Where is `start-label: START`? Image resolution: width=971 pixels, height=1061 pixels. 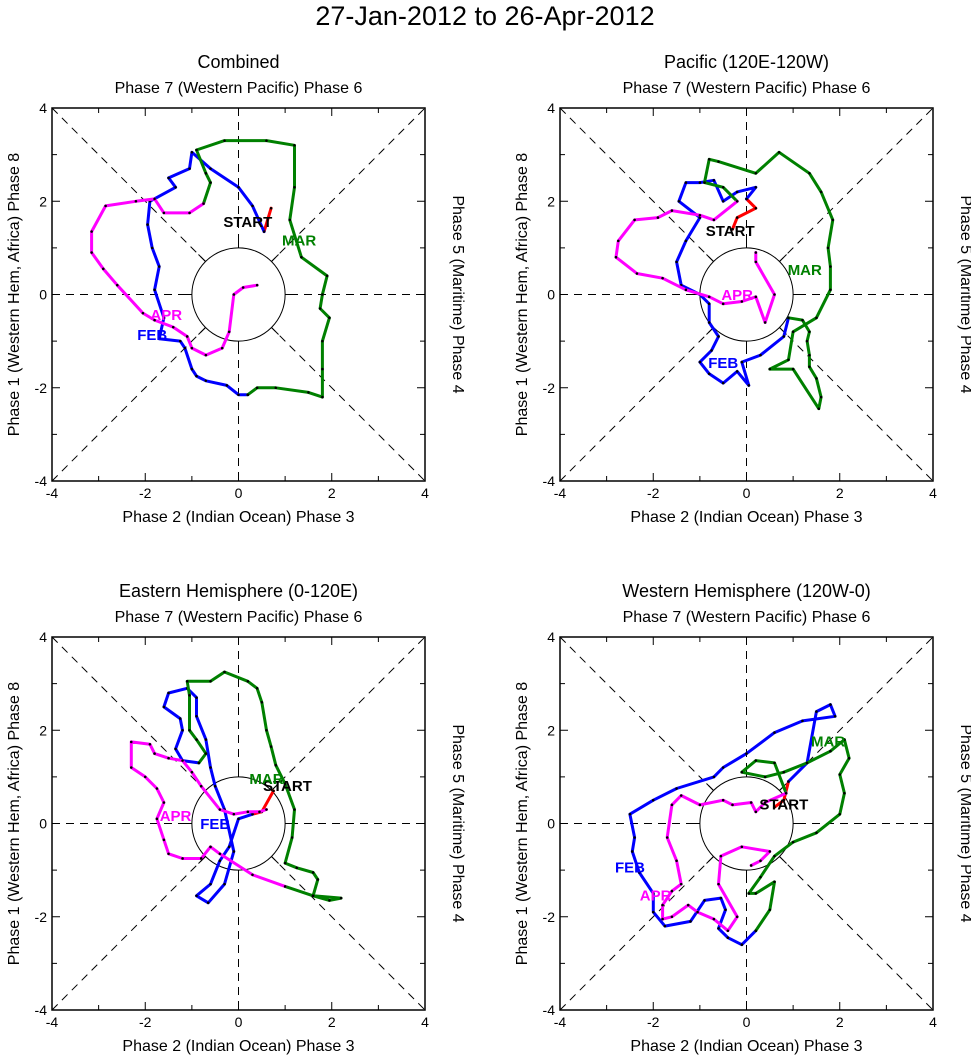
start-label: START is located at coordinates (247, 222).